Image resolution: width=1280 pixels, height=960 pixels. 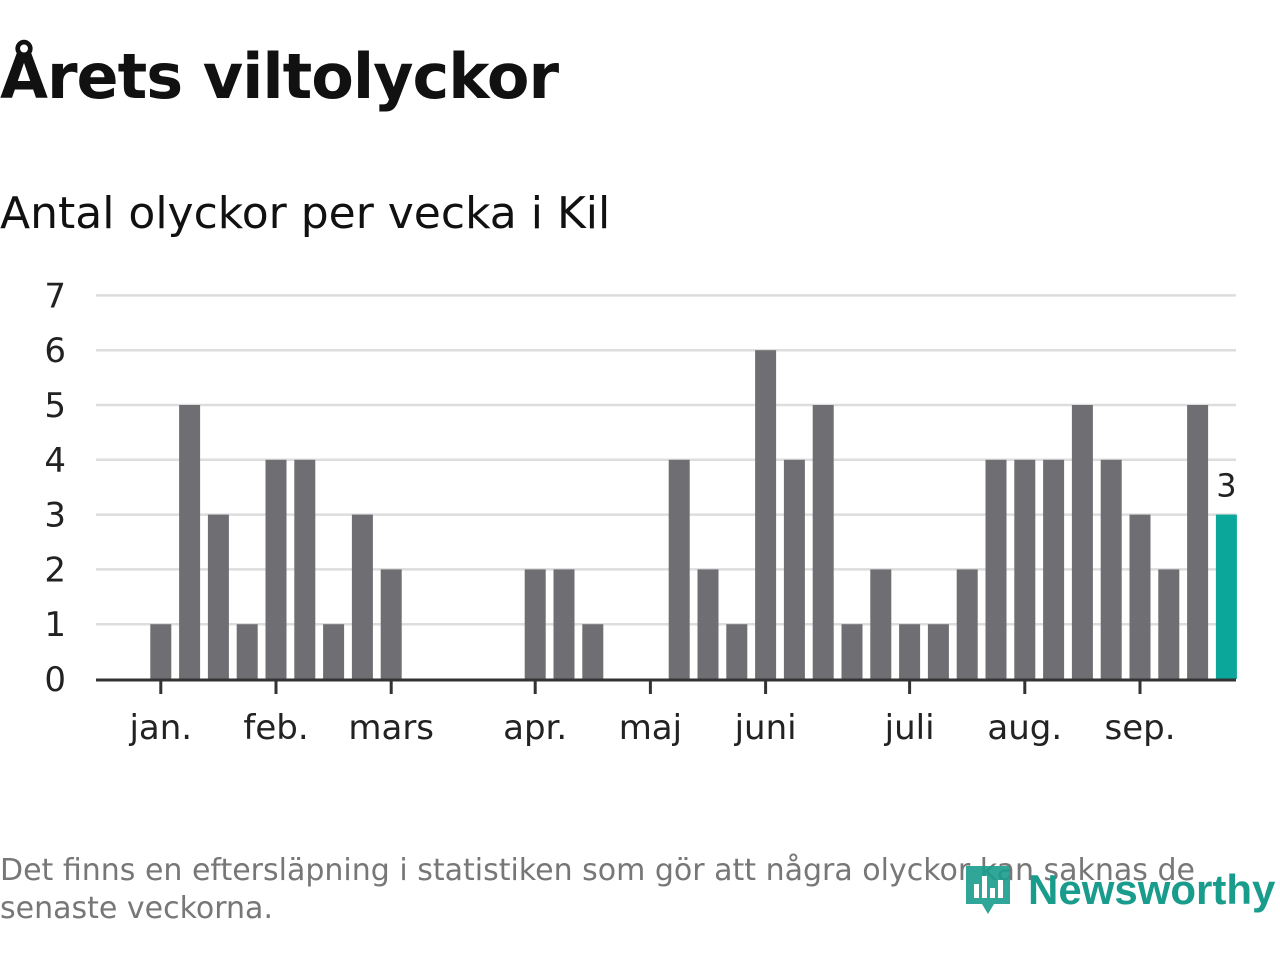 I want to click on y-tick-label: 2, so click(x=55, y=570).